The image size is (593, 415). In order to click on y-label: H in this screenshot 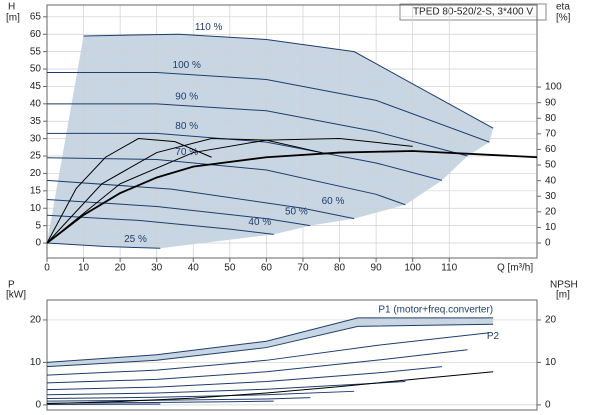, I will do `click(11, 7)`.